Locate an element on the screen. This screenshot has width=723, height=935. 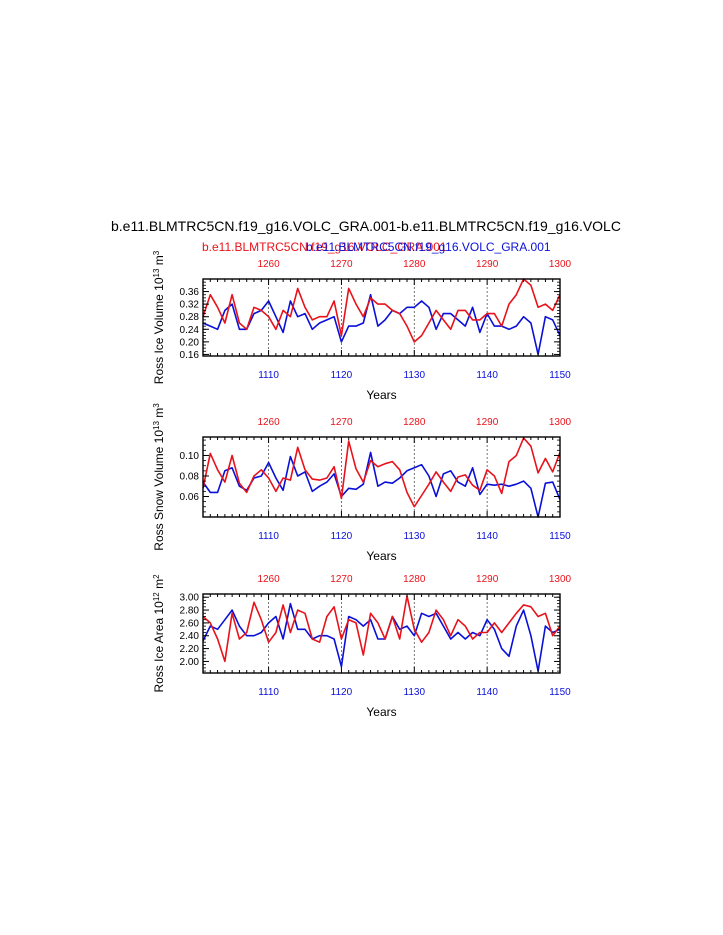
y-tick-label: 0.36 is located at coordinates (190, 292).